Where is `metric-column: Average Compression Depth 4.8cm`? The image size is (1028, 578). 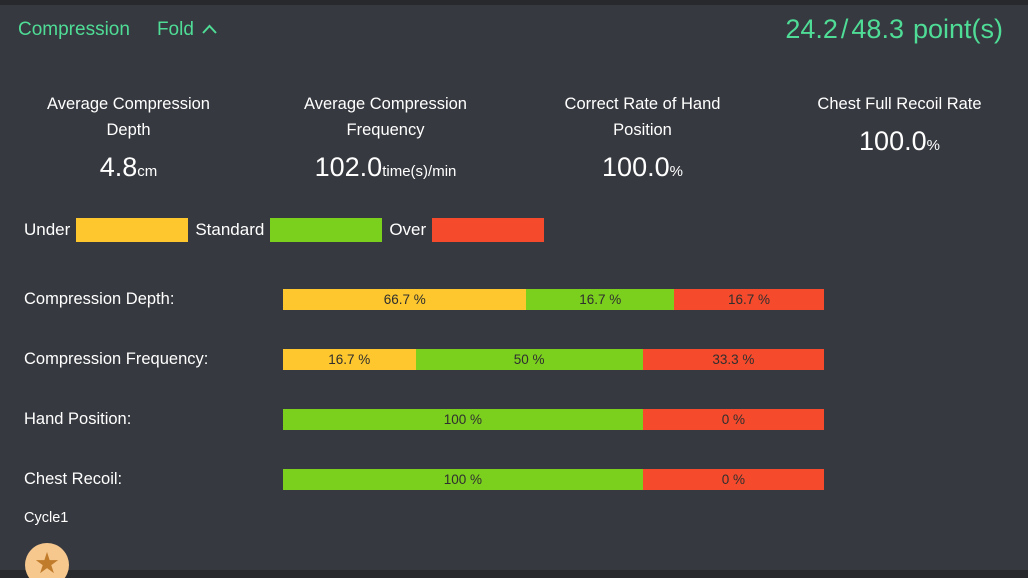
metric-column: Average Compression Depth 4.8cm is located at coordinates (128, 137).